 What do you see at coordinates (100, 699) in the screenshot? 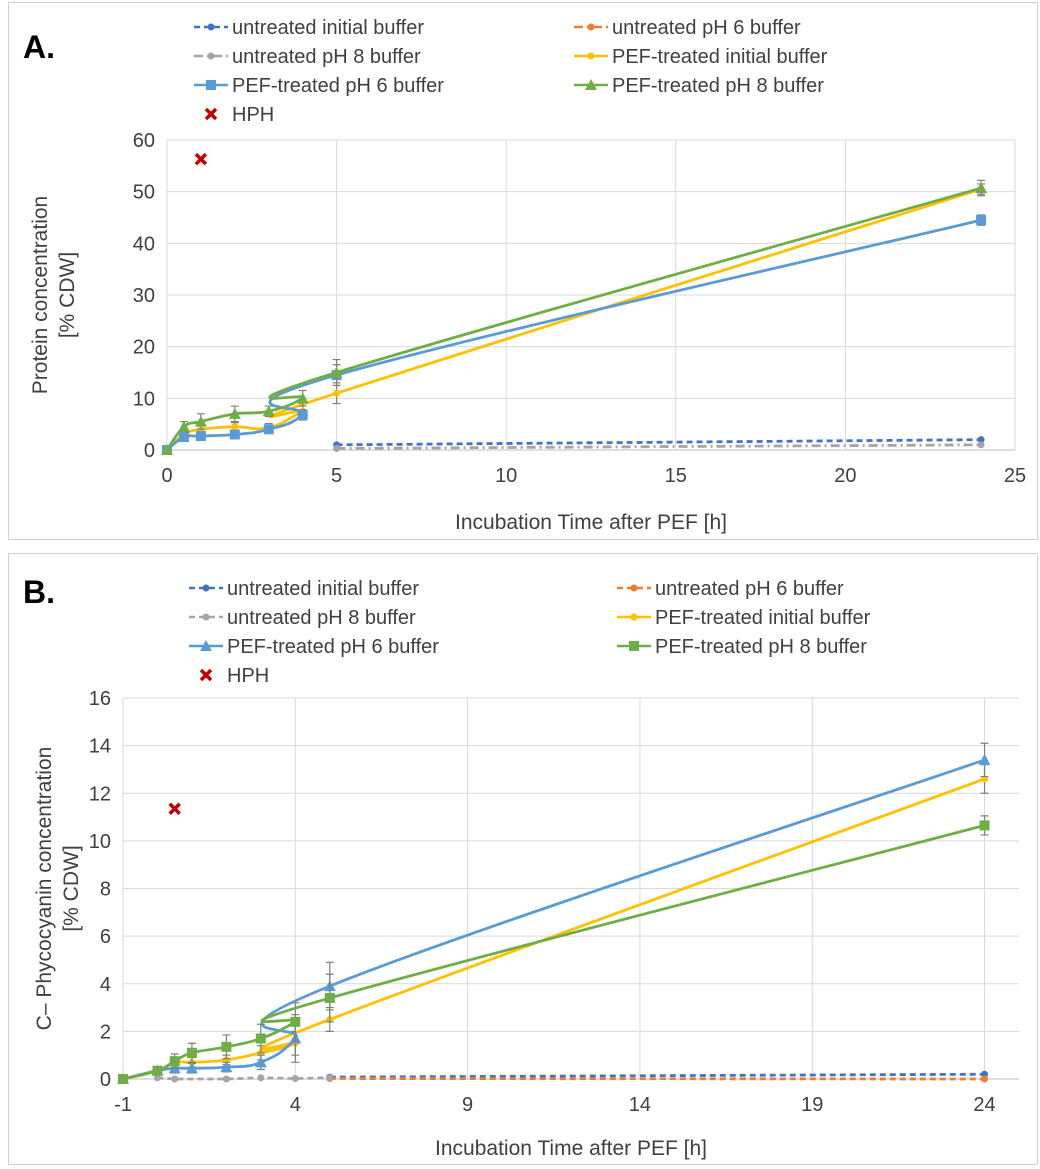
I see `y-tick-label: 16` at bounding box center [100, 699].